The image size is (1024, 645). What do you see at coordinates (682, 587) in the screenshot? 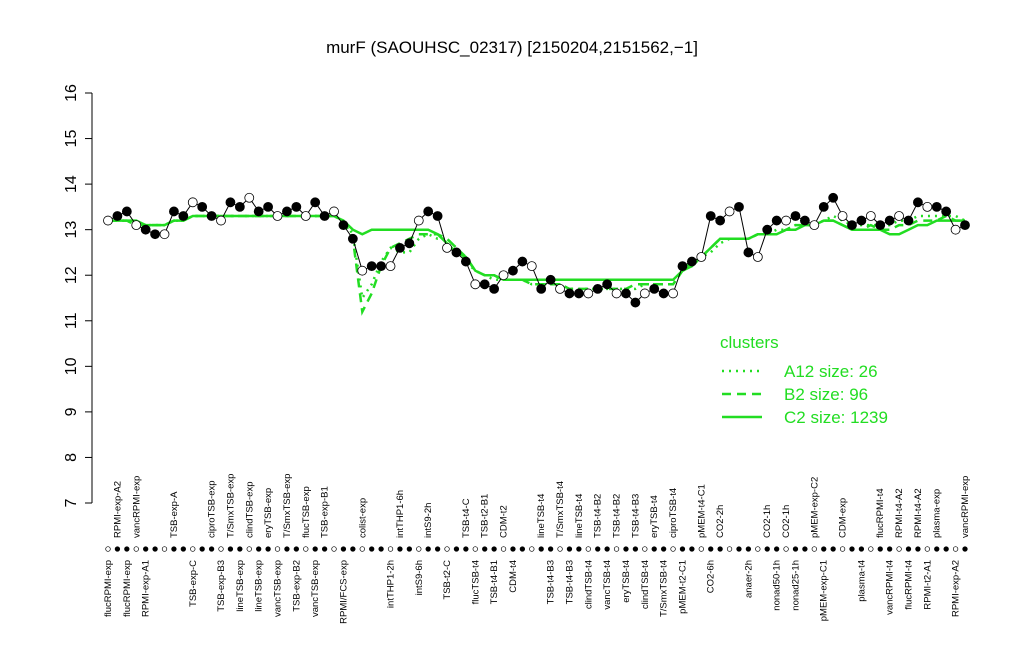
I see `x-tick-label: pMEM-t2-C1` at bounding box center [682, 587].